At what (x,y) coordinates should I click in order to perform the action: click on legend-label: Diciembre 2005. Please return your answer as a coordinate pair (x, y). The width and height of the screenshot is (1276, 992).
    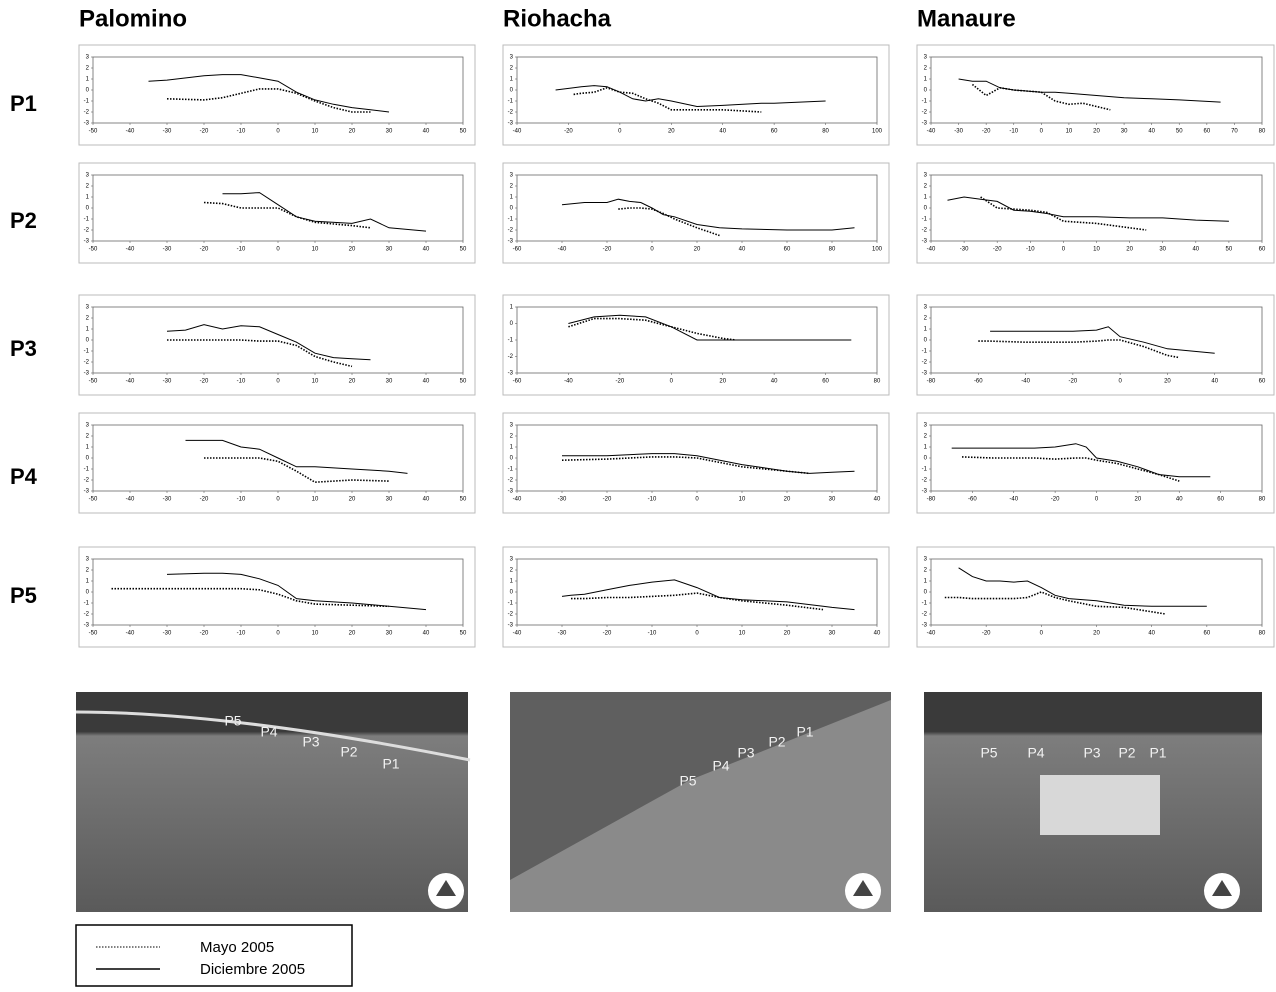
    Looking at the image, I should click on (252, 969).